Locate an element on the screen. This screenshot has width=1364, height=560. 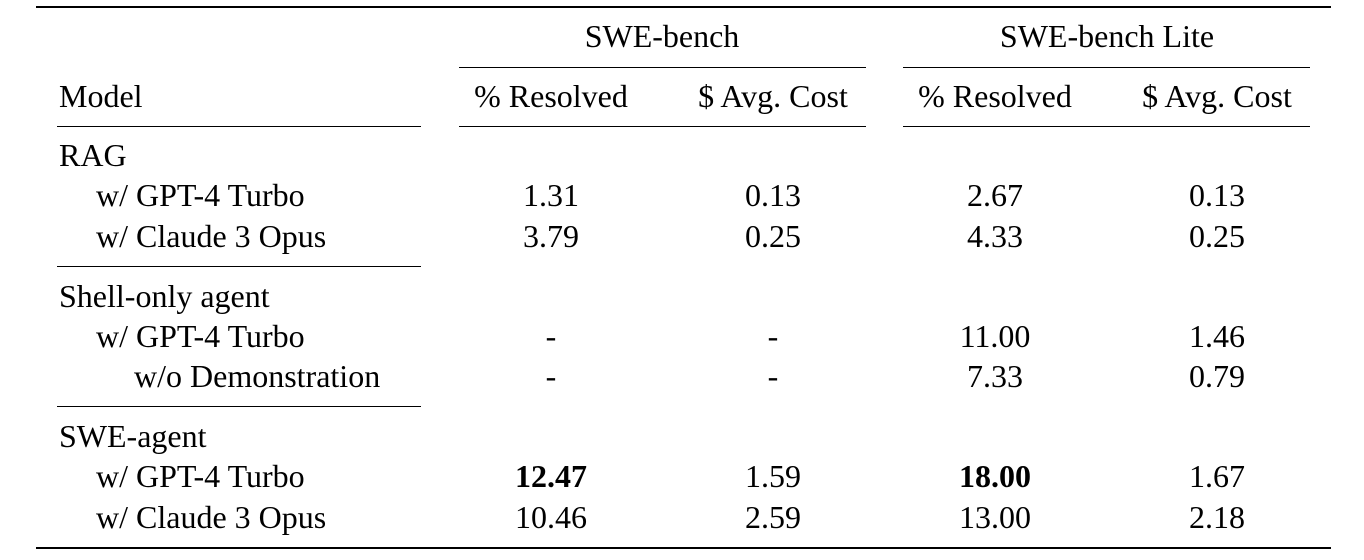
table-cell: 1.46 is located at coordinates (1217, 336).